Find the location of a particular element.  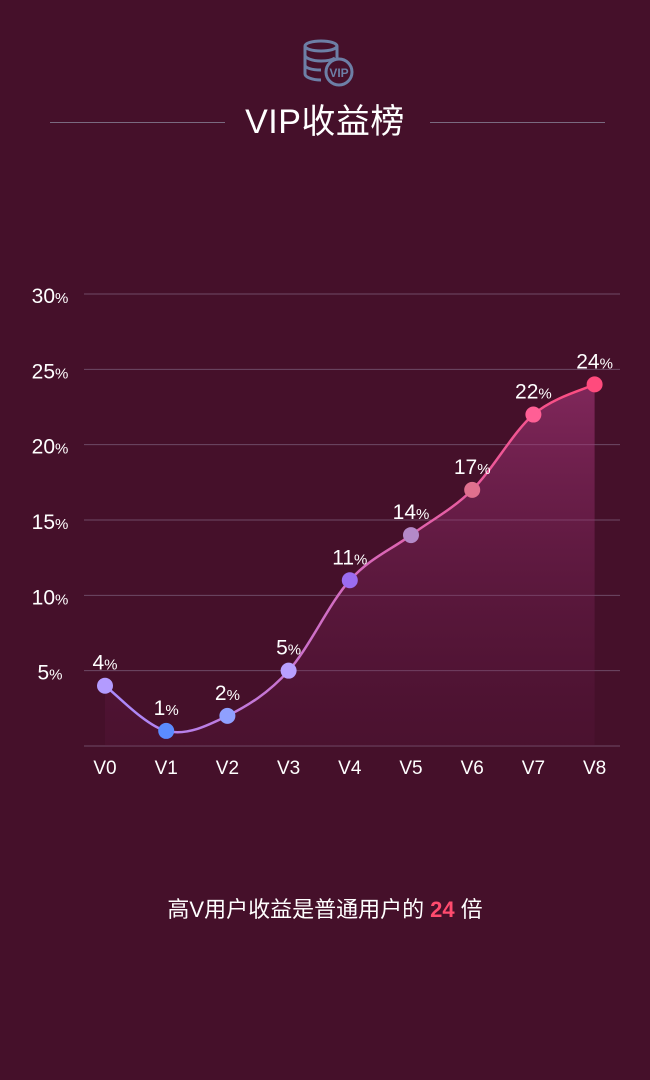

x-tick-label: V2 is located at coordinates (227, 768).